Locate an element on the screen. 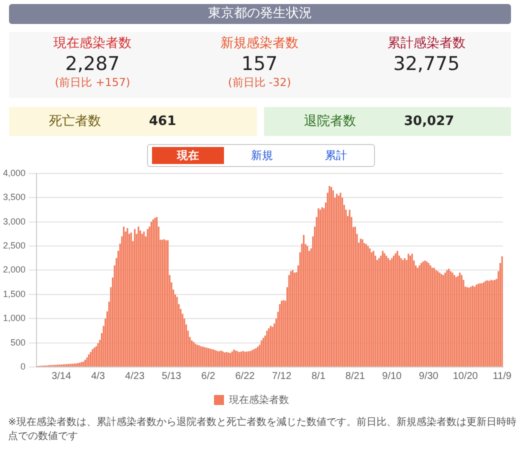  text: 新規感染者数 is located at coordinates (260, 44).